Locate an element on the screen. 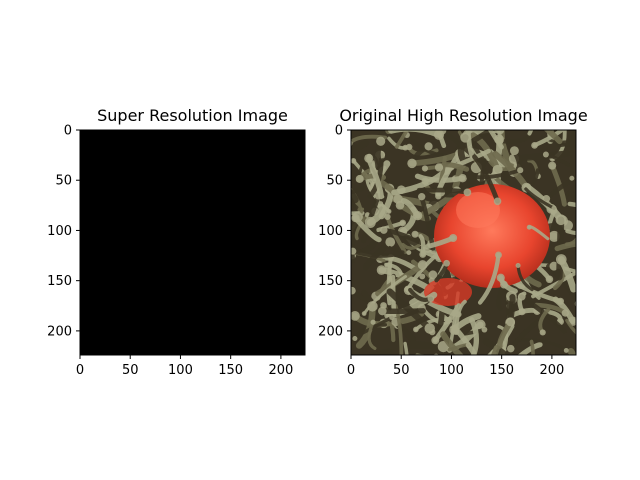 The width and height of the screenshot is (640, 480). y-tick-label-right-50: 50 is located at coordinates (334, 181).